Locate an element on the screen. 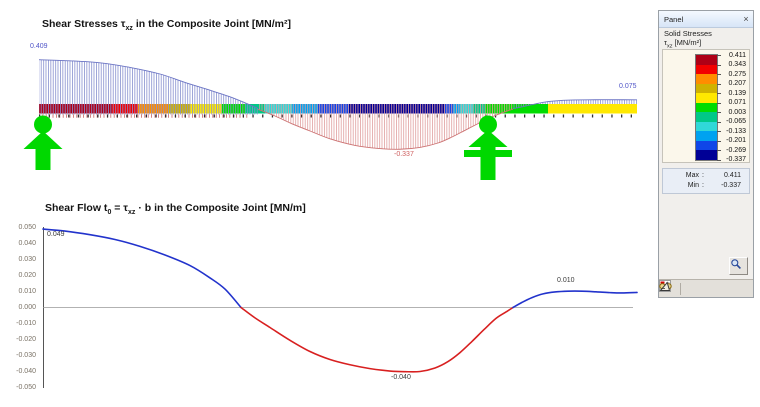 The image size is (760, 407). y-axis-tick-label: -0.010 is located at coordinates (26, 323).